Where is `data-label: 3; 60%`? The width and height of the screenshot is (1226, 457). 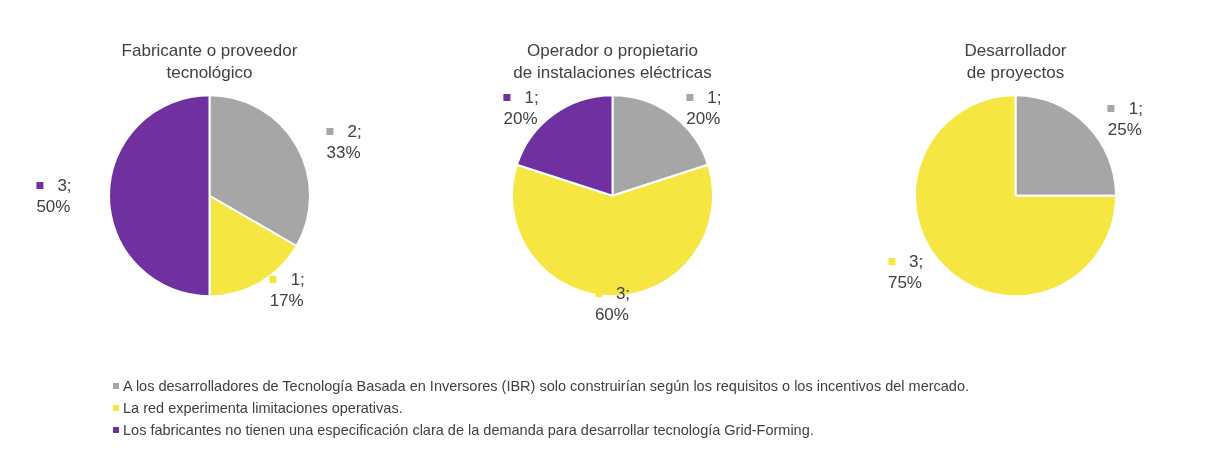 data-label: 3; 60% is located at coordinates (612, 304).